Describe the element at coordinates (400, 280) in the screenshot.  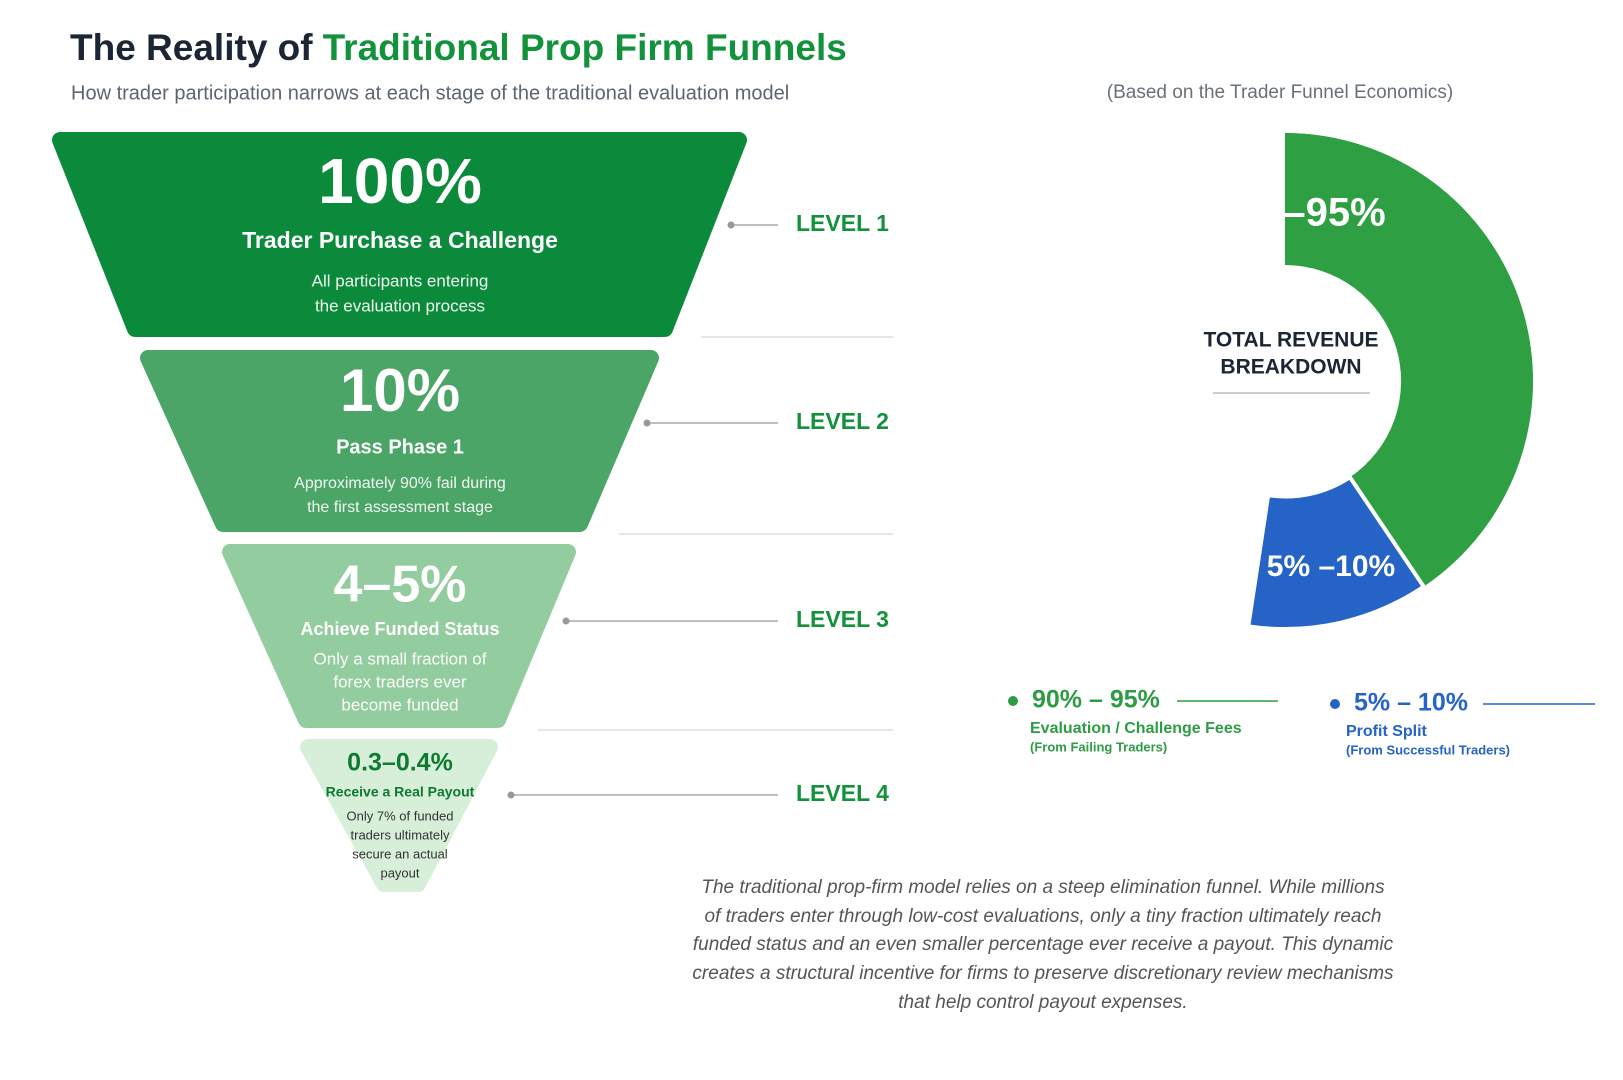
I see `stage-description: All participants entering` at that location.